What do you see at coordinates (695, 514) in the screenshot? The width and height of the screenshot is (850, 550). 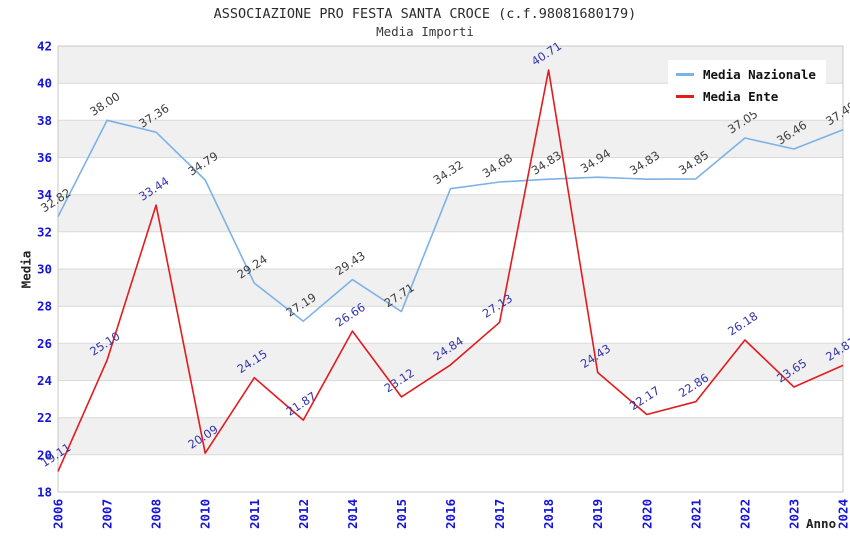 I see `x-tick-label: 2021` at bounding box center [695, 514].